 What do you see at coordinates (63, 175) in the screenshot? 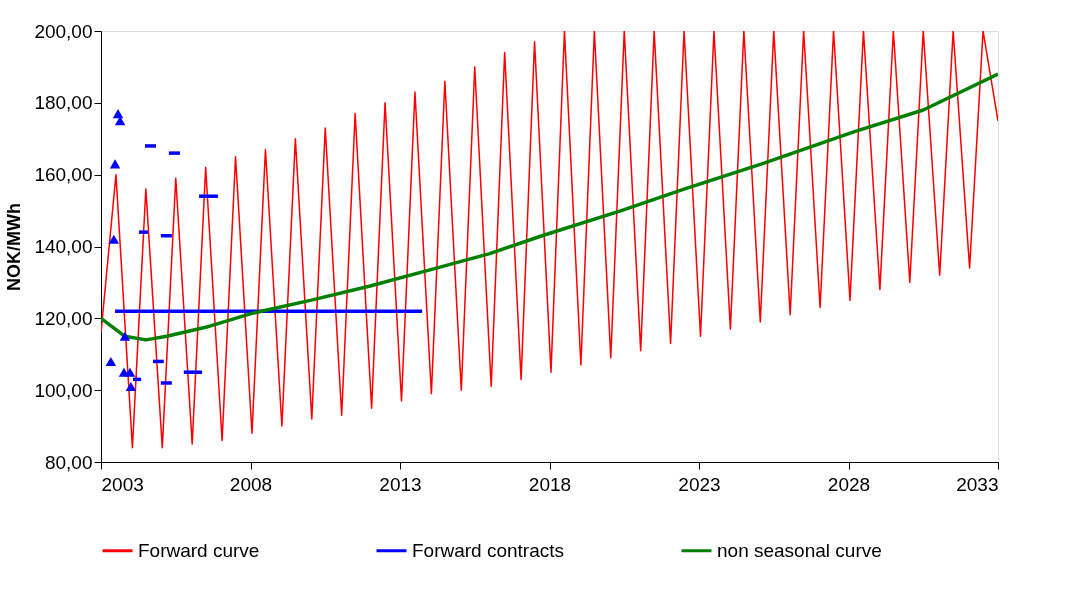
I see `y-tick-label: 160,00` at bounding box center [63, 175].